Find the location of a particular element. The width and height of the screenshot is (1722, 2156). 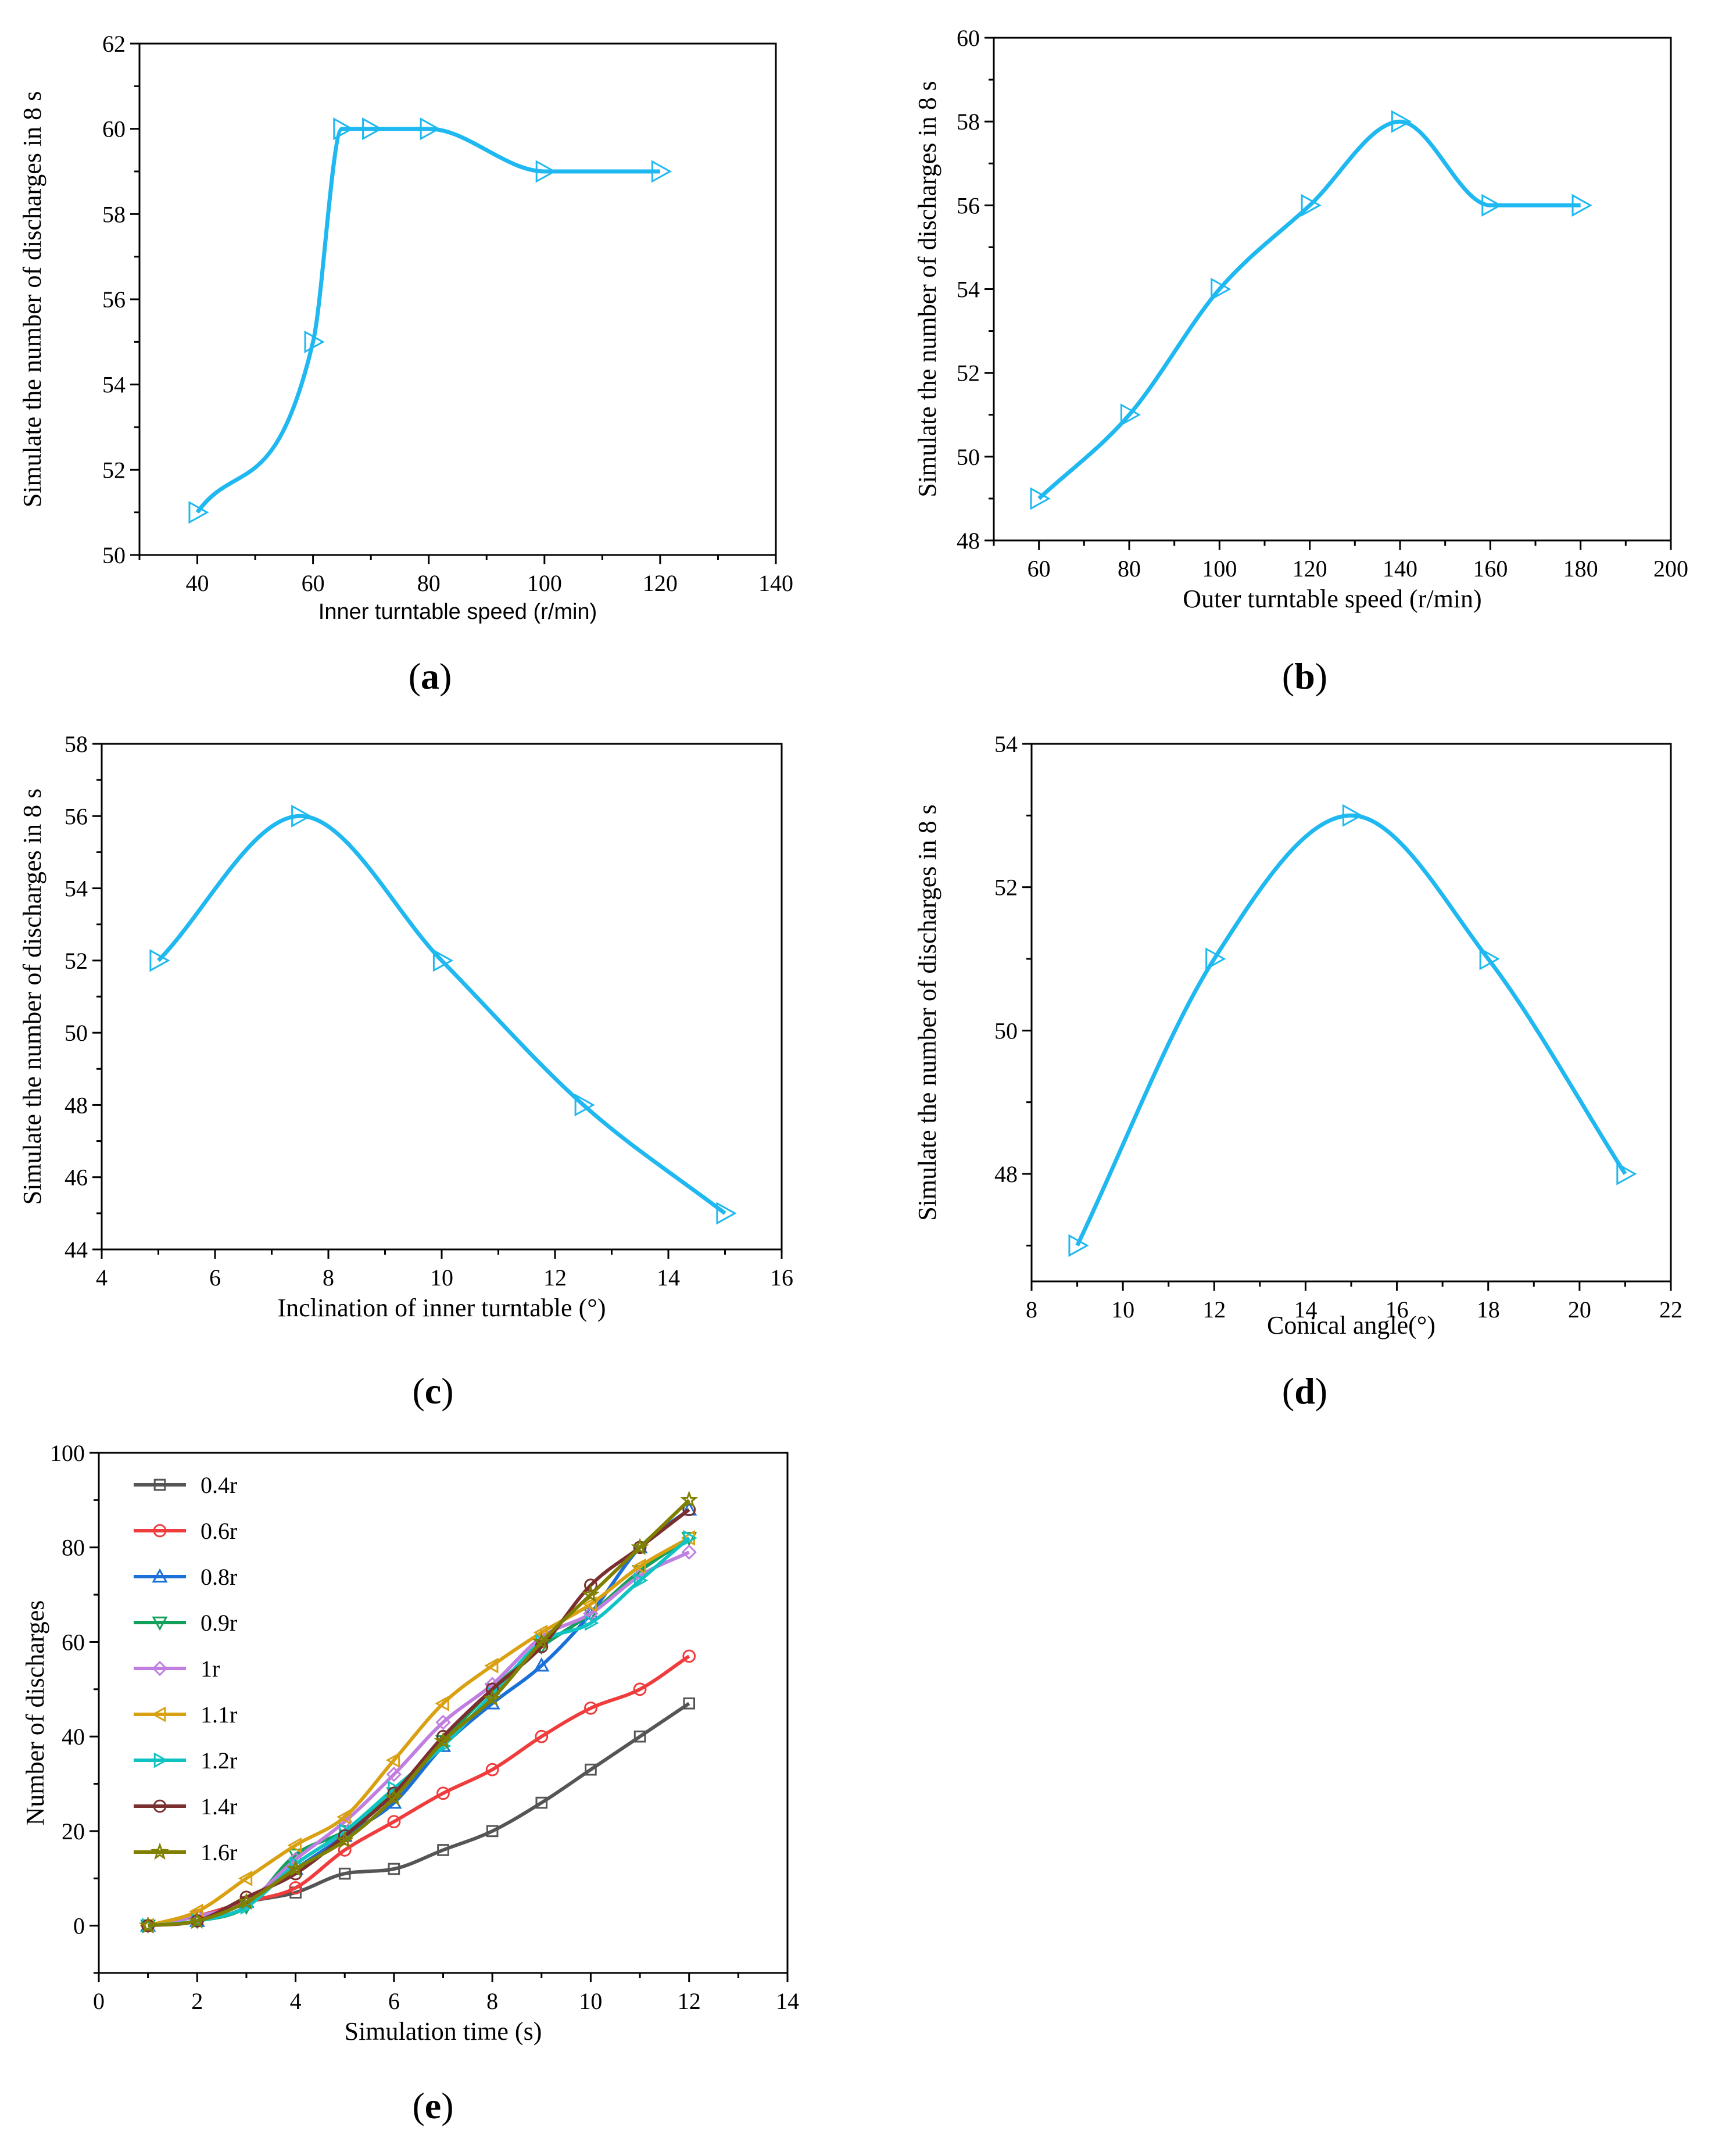

legend-label: 1.4r is located at coordinates (219, 1806).